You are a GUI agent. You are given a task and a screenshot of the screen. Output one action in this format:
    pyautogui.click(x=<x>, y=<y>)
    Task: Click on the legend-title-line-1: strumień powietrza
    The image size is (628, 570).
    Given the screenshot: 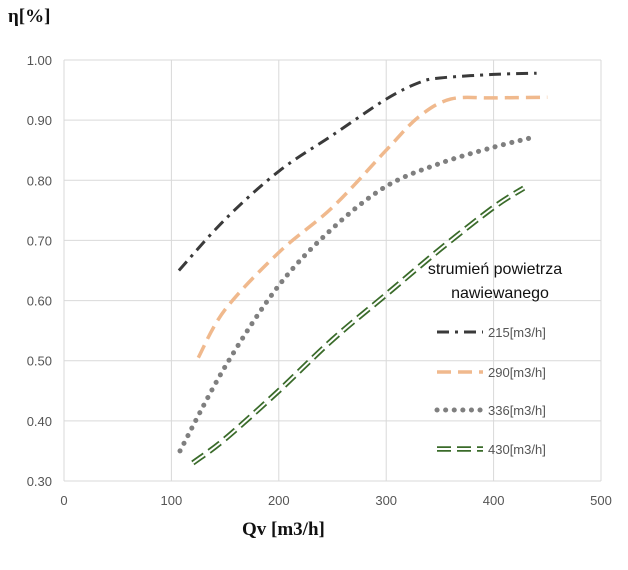 What is the action you would take?
    pyautogui.click(x=495, y=269)
    